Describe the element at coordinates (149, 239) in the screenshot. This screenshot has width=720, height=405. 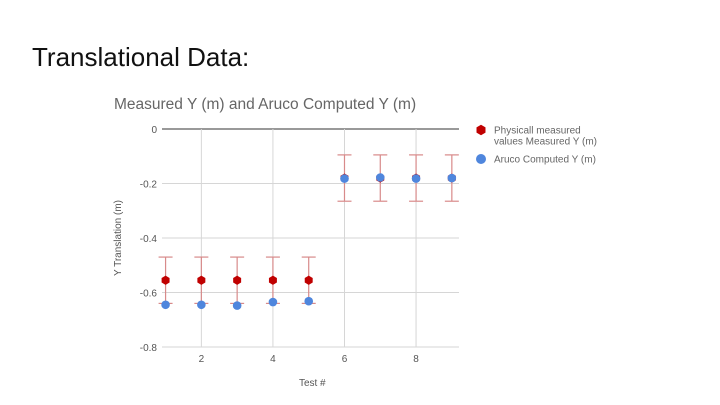
I see `y-tick-label: -0.4` at that location.